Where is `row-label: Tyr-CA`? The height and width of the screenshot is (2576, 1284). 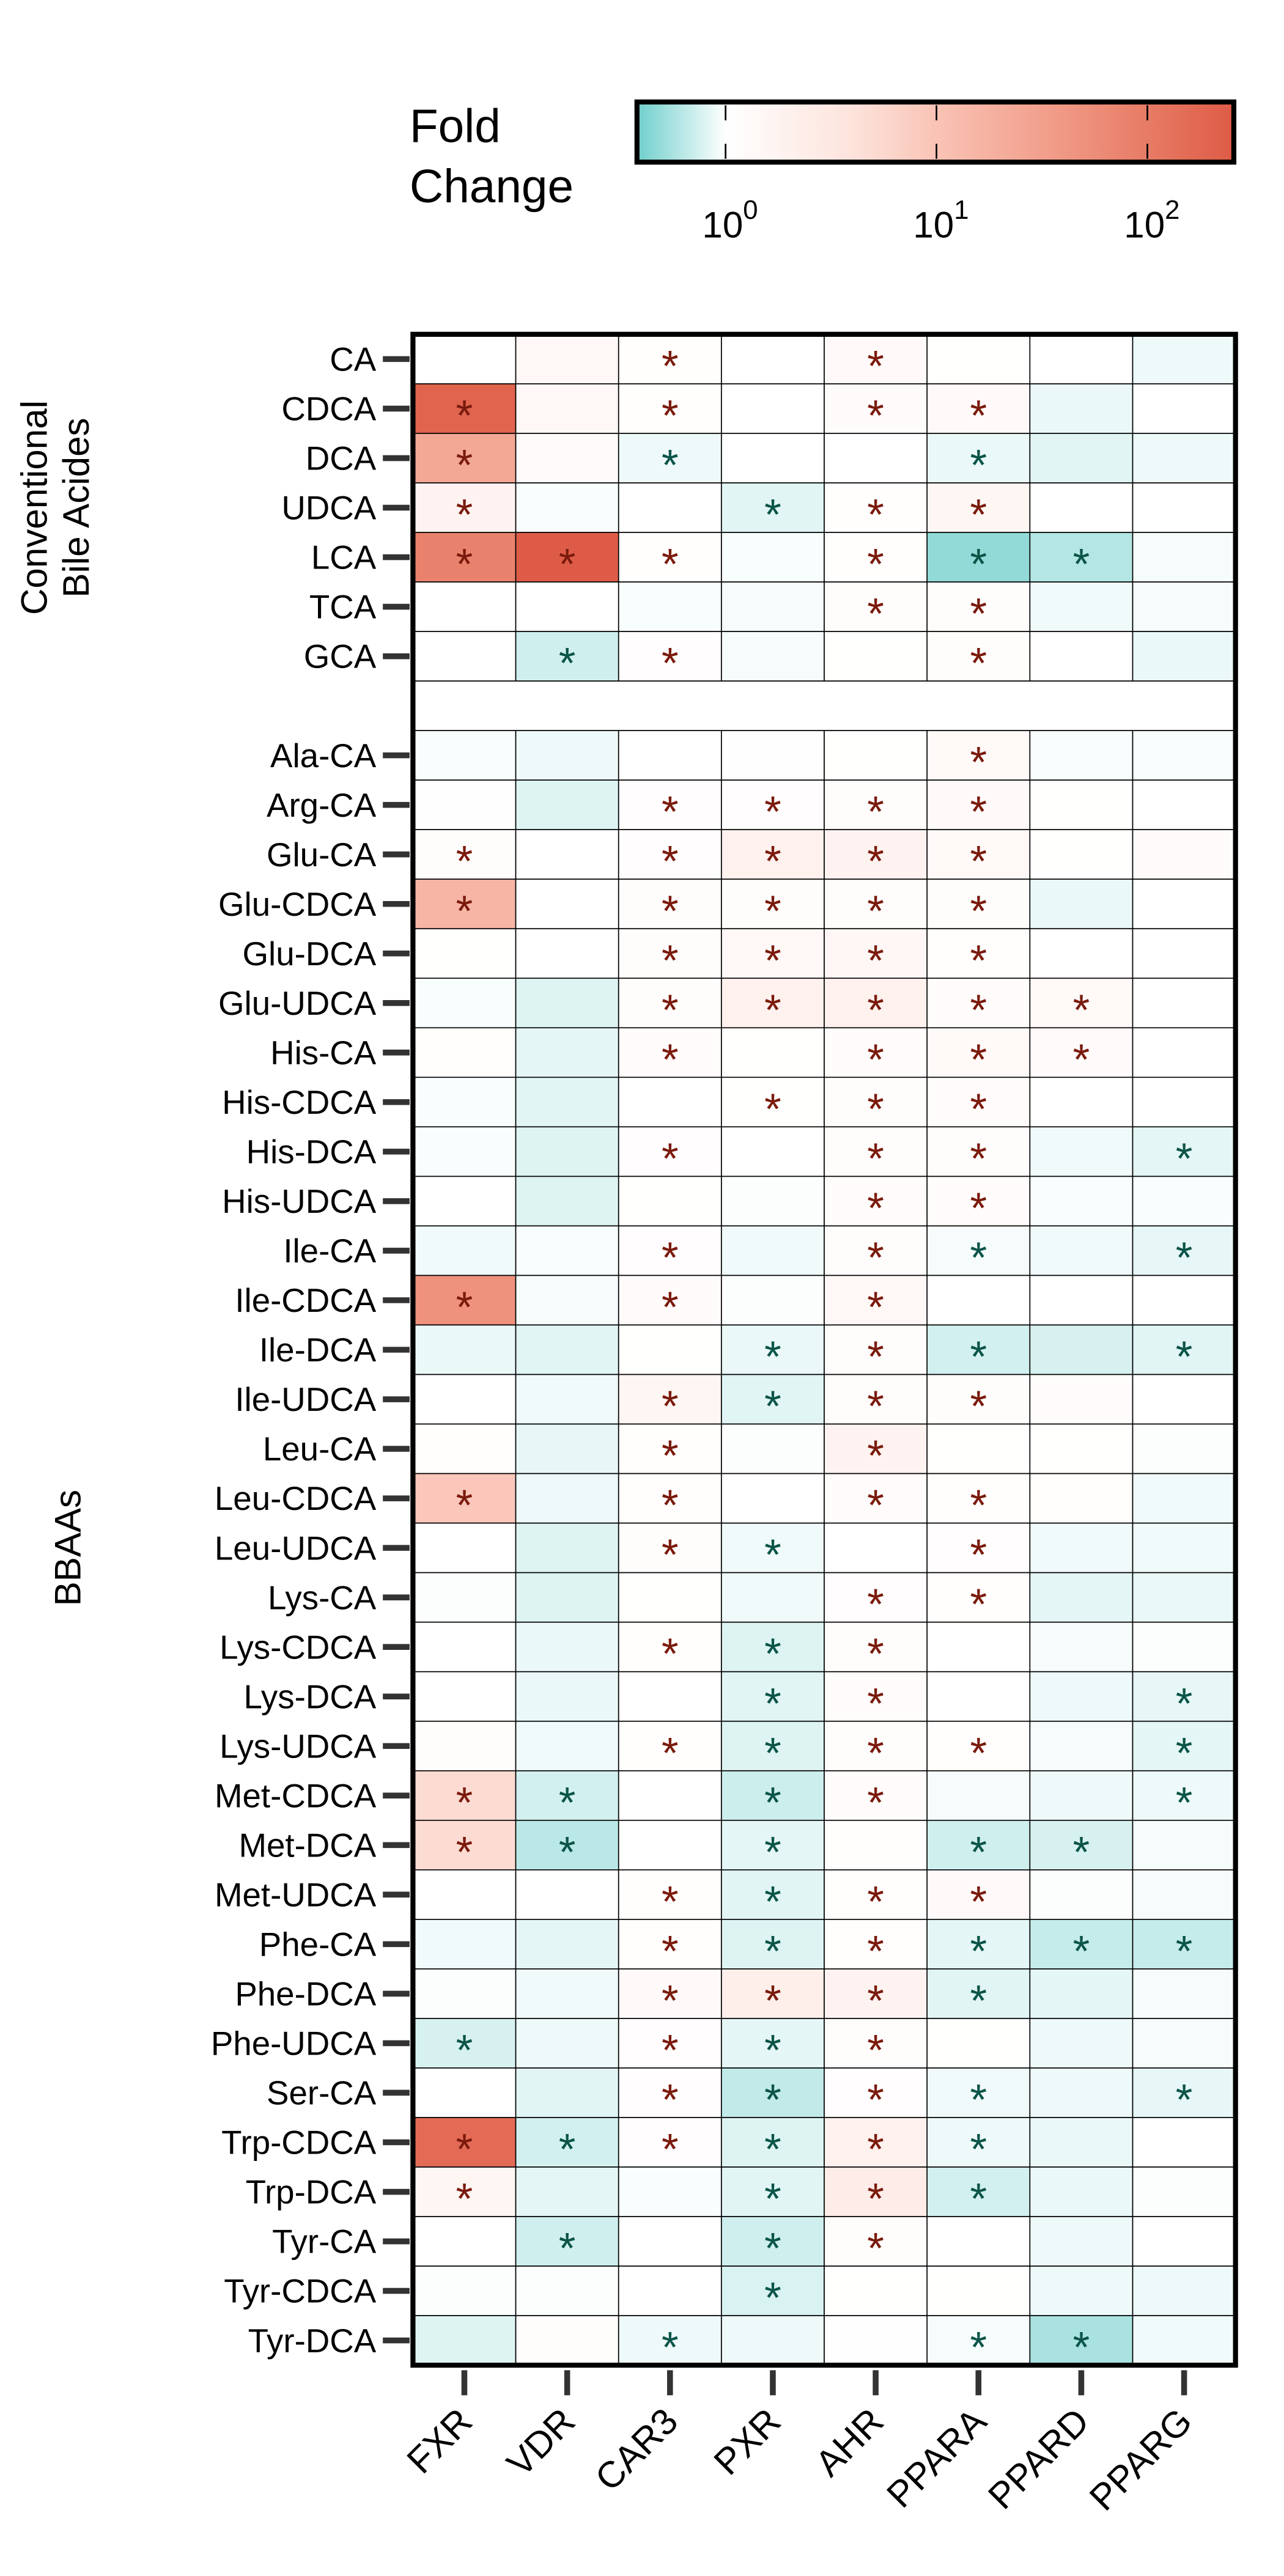
row-label: Tyr-CA is located at coordinates (325, 2242).